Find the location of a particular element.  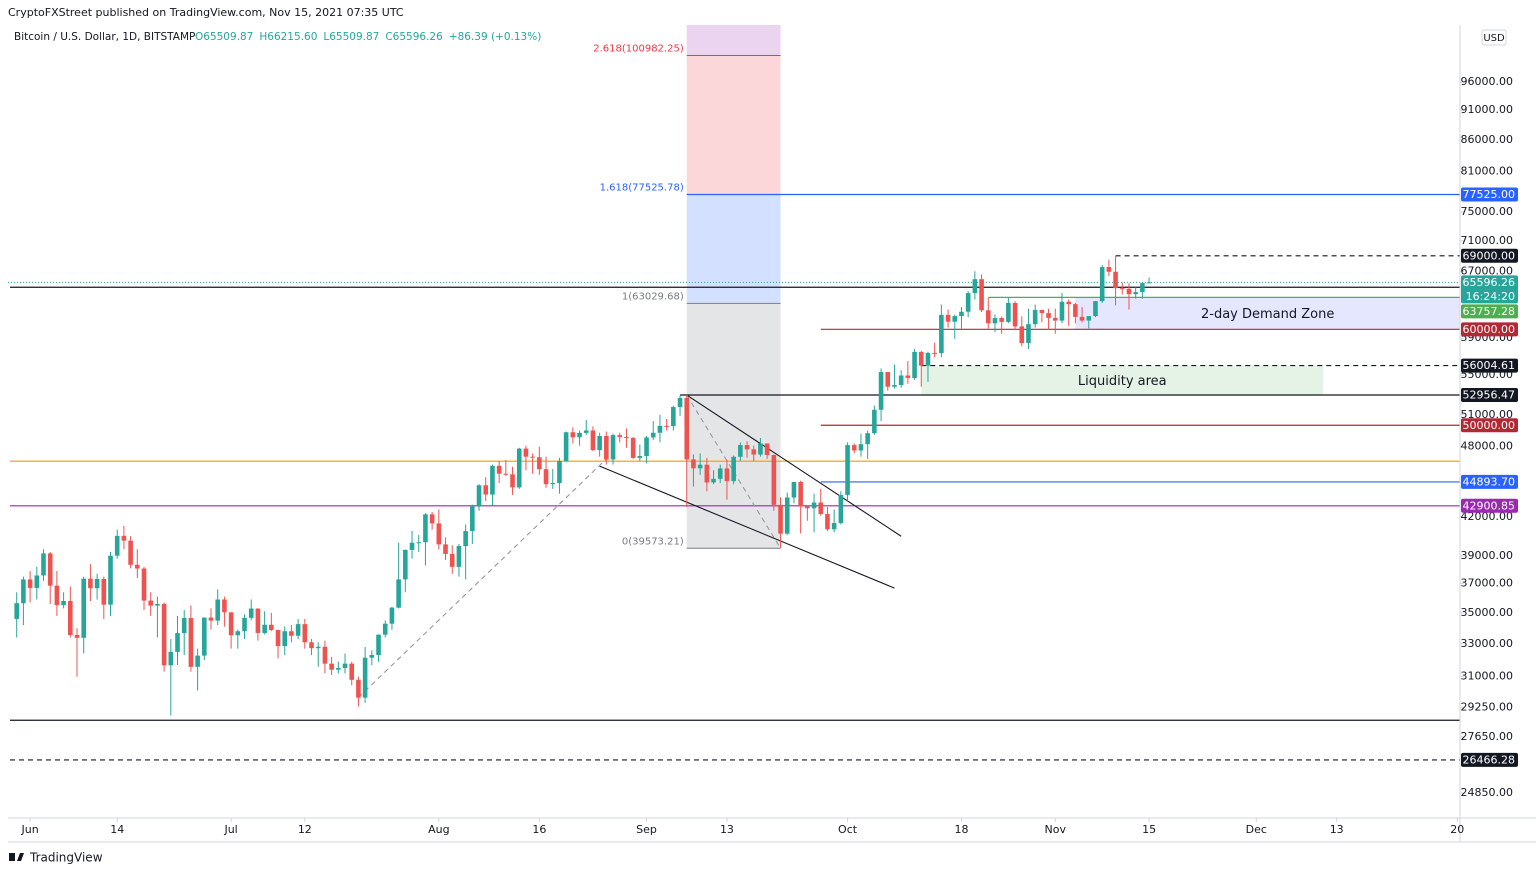

x-tick-label: 20 is located at coordinates (1457, 829).